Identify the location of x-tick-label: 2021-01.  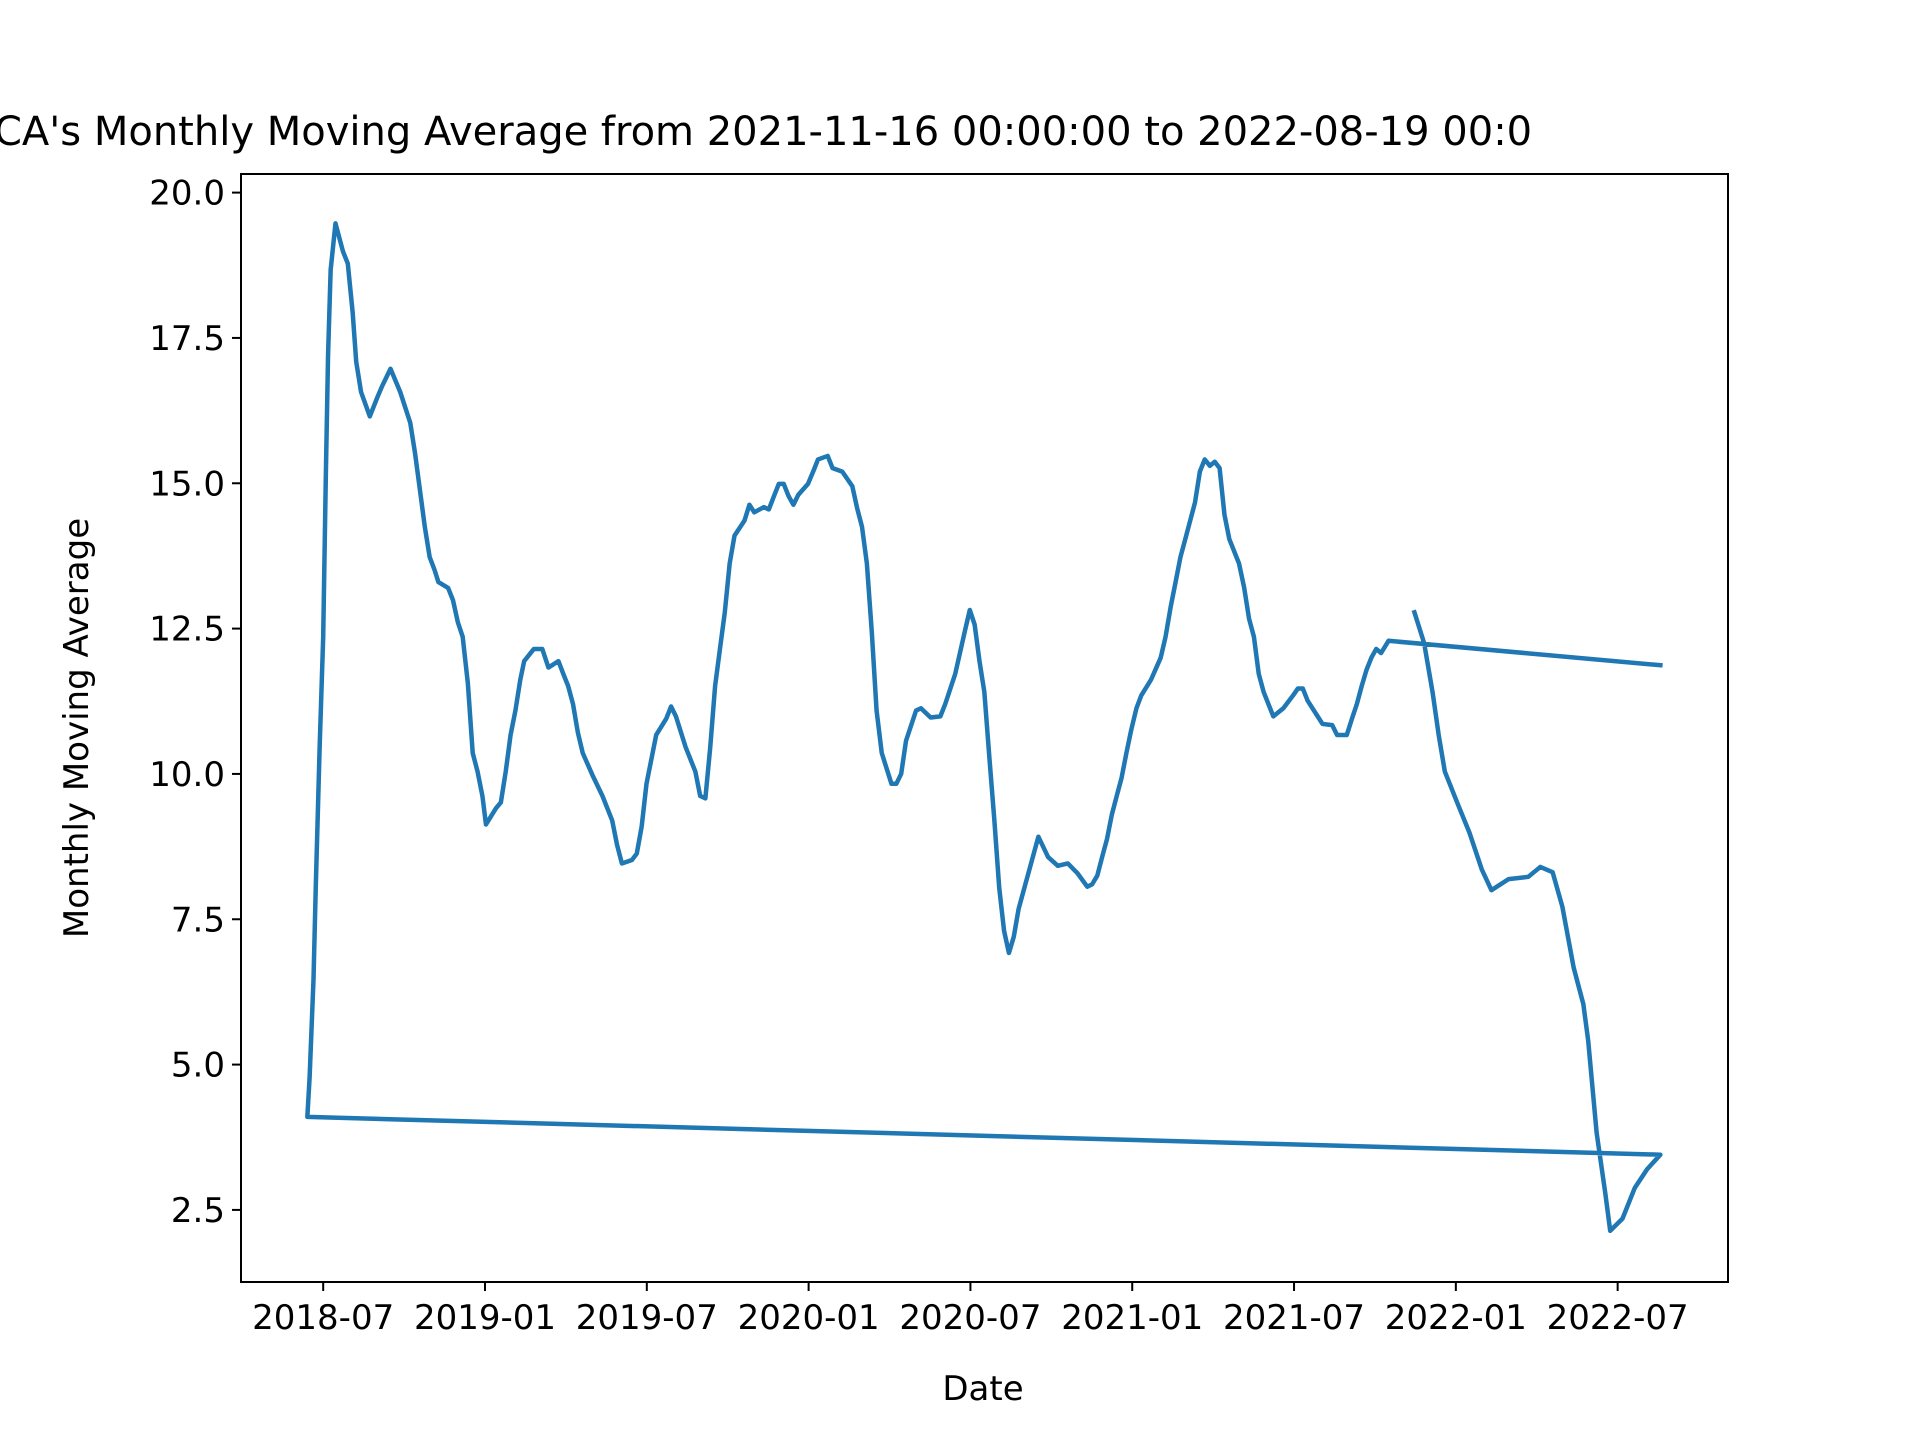
(1132, 1318).